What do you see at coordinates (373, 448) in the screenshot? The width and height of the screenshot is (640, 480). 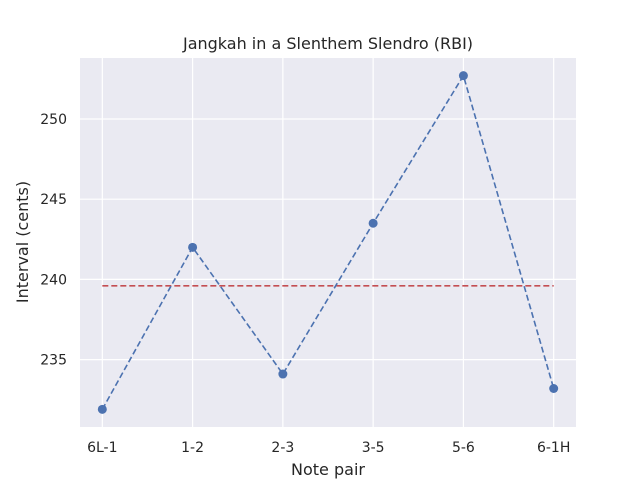 I see `x-tick-label: 3-5` at bounding box center [373, 448].